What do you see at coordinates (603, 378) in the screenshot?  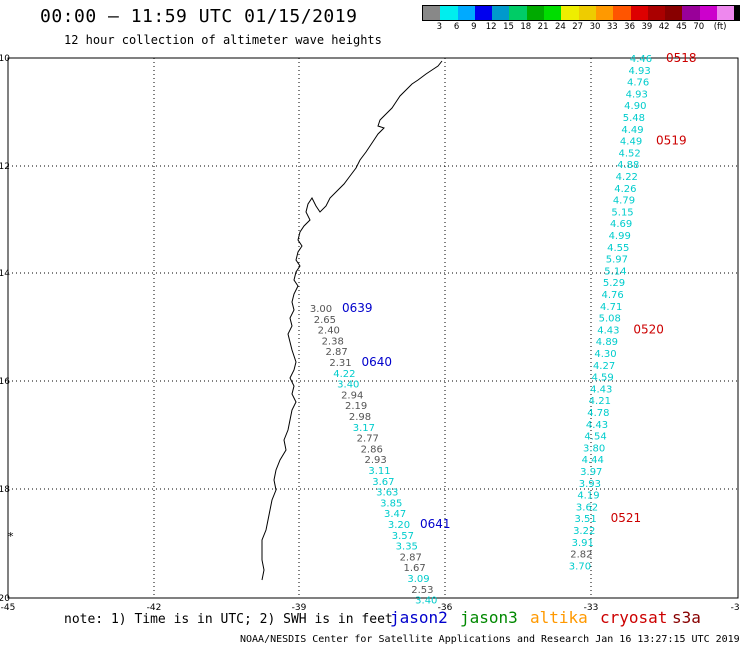 I see `swh-value: 4.59` at bounding box center [603, 378].